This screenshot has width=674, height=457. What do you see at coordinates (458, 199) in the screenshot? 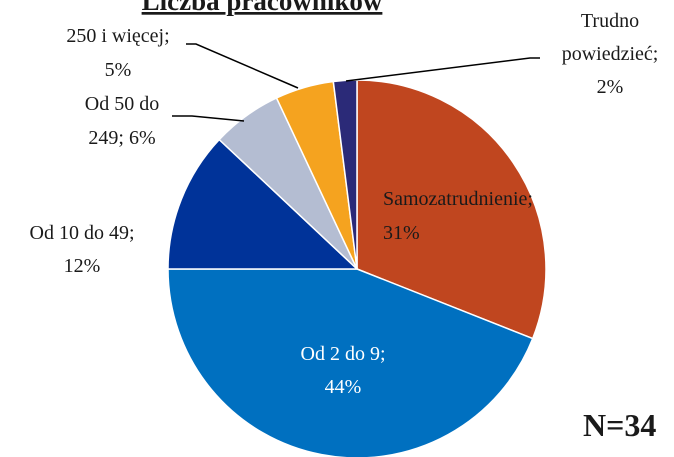
I see `data-label: Samozatrudnienie;` at bounding box center [458, 199].